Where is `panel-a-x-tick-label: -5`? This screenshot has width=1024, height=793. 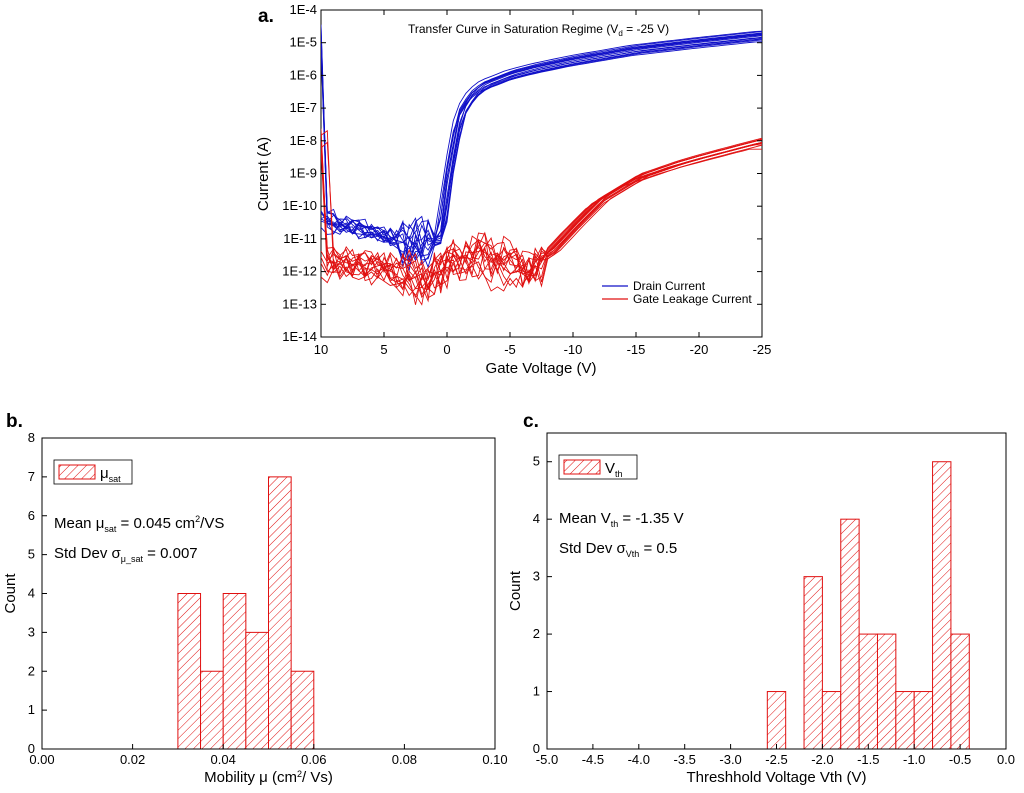 panel-a-x-tick-label: -5 is located at coordinates (510, 349).